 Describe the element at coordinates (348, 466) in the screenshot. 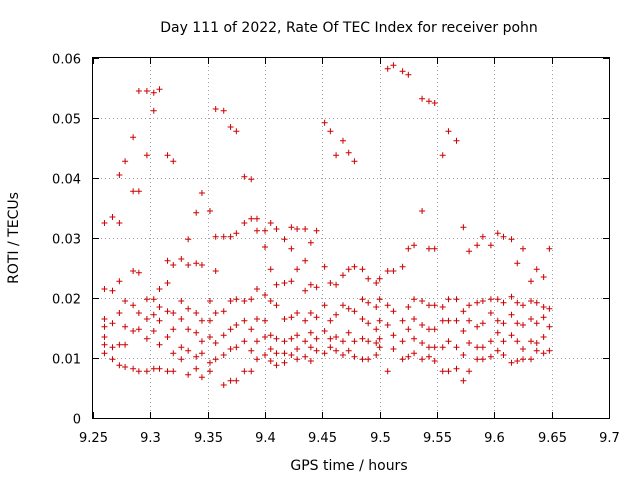

I see `x-axis-label: GPS time / hours` at that location.